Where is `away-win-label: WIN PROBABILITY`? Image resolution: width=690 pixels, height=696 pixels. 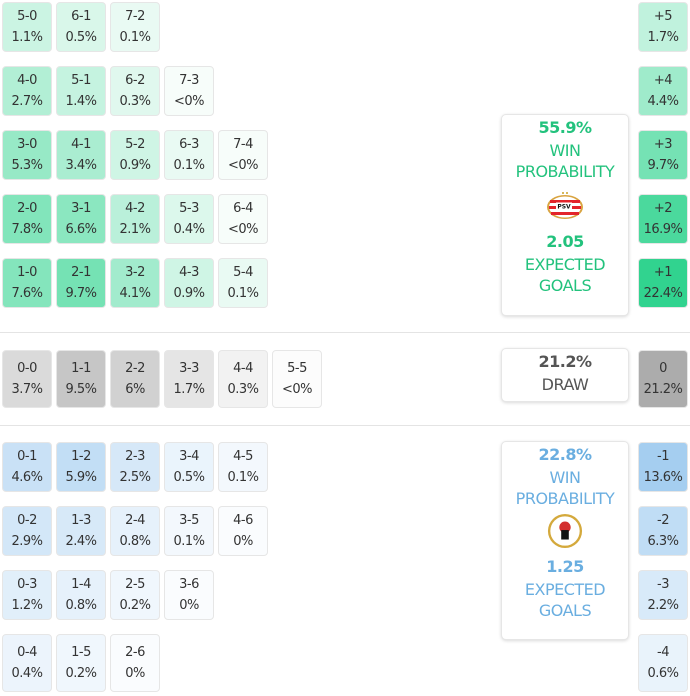
away-win-label: WIN PROBABILITY is located at coordinates (565, 488).